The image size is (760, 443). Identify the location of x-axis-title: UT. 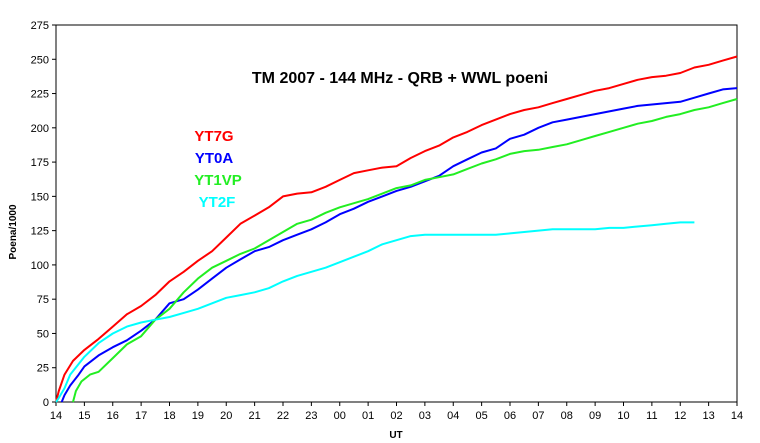
(395, 435).